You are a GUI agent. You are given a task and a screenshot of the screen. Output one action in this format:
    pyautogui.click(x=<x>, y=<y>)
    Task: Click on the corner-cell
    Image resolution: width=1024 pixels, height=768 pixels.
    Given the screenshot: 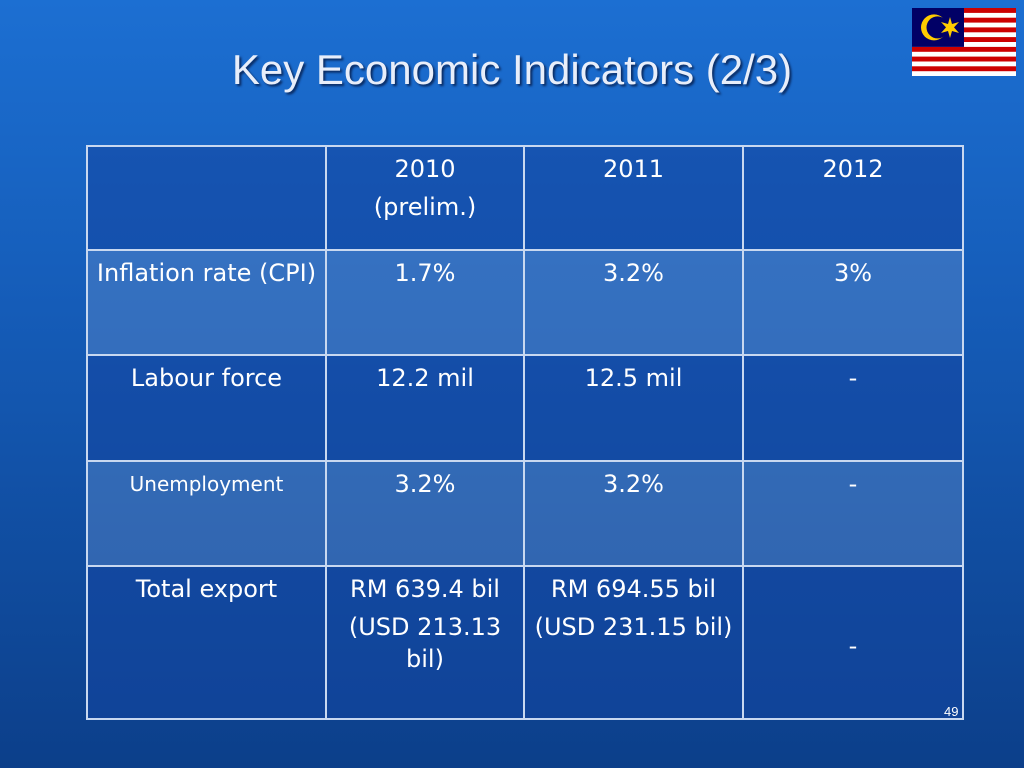 What is the action you would take?
    pyautogui.click(x=206, y=198)
    